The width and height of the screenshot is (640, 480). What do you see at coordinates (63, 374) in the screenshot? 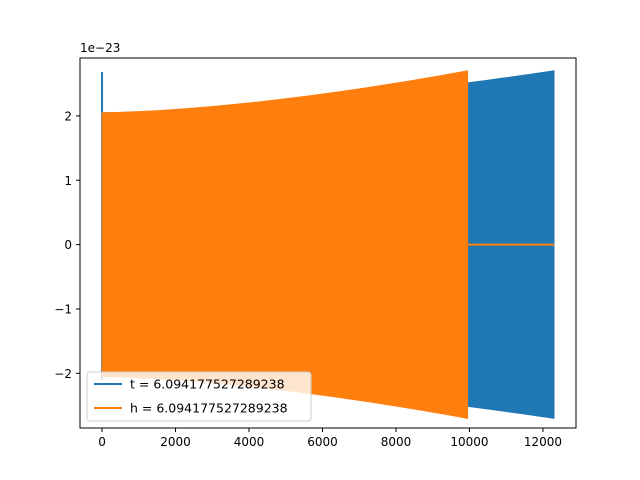
I see `y-tick-label: −2` at bounding box center [63, 374].